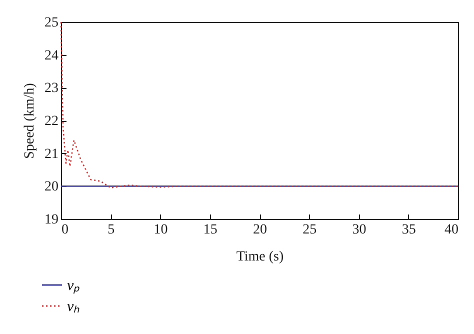 The height and width of the screenshot is (334, 474). I want to click on y-tick-label: 25, so click(51, 23).